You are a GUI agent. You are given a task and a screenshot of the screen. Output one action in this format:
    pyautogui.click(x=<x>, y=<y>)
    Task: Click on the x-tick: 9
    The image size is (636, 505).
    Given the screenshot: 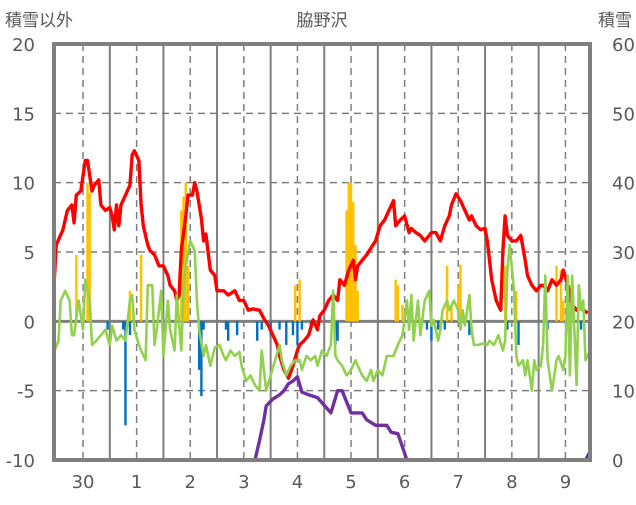 What is the action you would take?
    pyautogui.click(x=565, y=482)
    